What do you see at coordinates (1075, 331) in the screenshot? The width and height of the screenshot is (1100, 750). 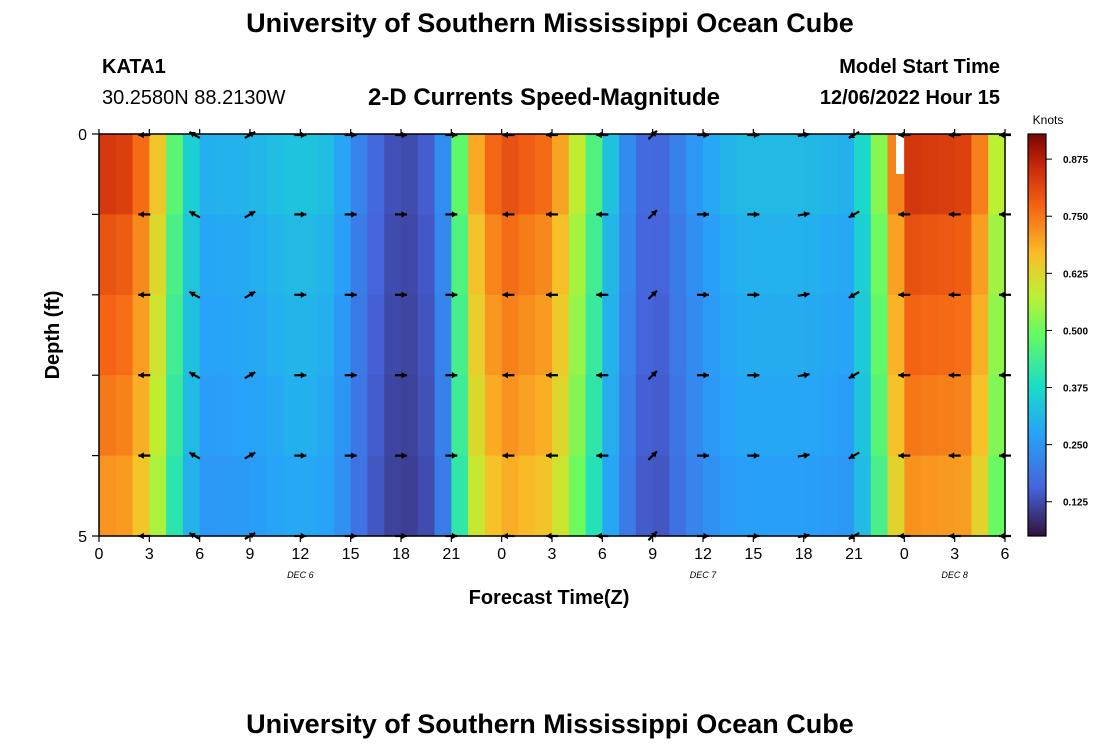 I see `colorbar-tick-label: 0.500` at bounding box center [1075, 331].